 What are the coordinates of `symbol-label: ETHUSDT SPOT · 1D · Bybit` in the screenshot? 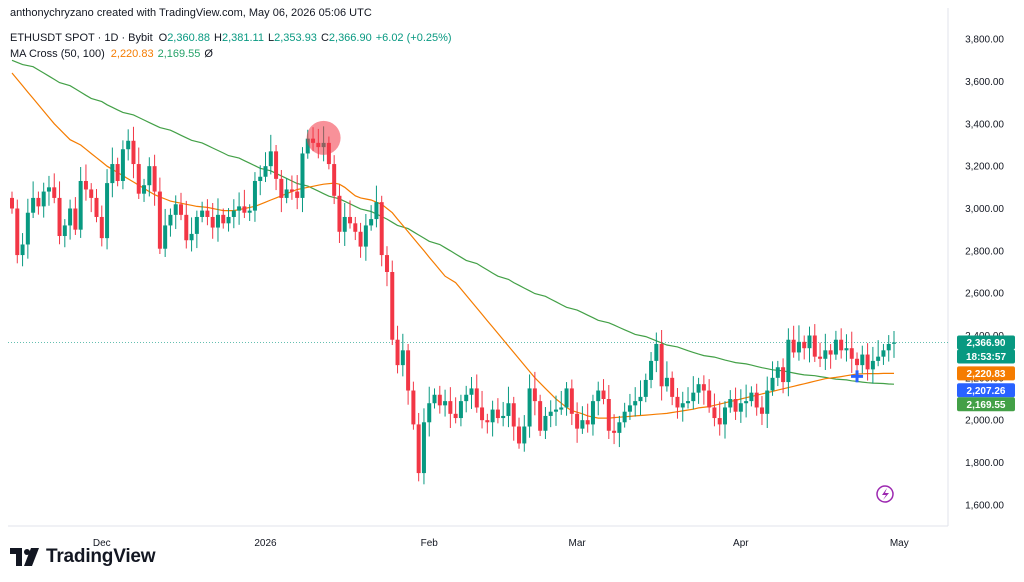 It's located at (81, 38).